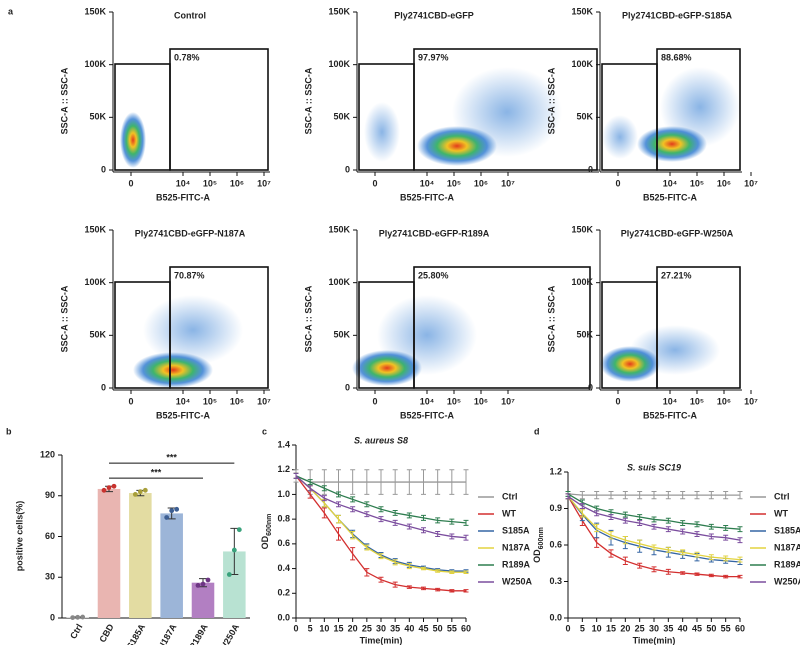 This screenshot has width=800, height=645. I want to click on plot-title: Control, so click(190, 15).